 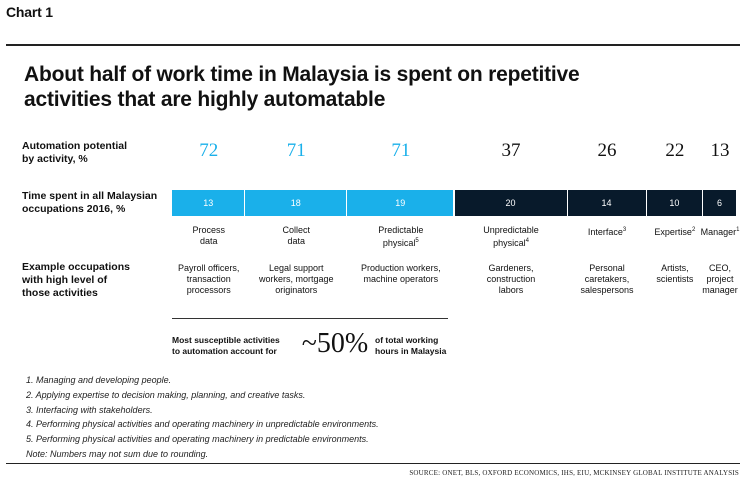 I want to click on footnote: 1. Managing and developing people., so click(x=99, y=380).